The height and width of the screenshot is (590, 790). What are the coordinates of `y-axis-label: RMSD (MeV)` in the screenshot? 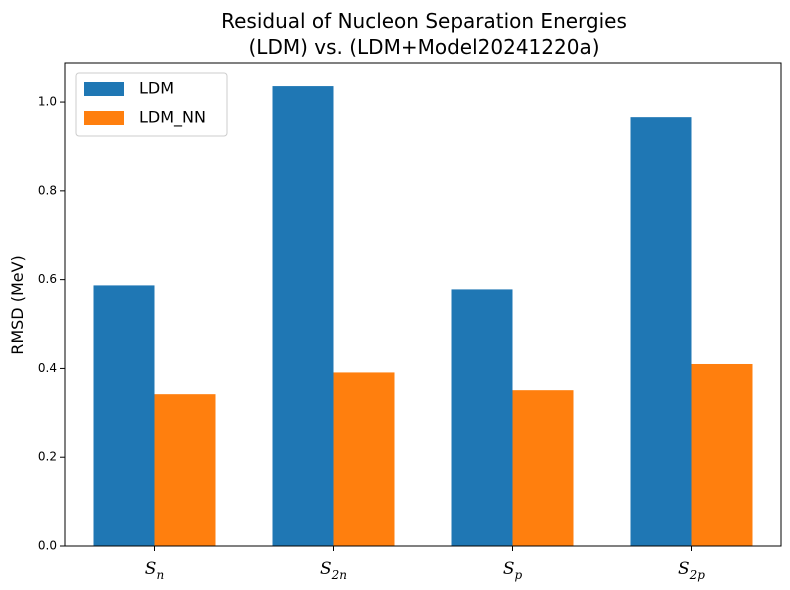 It's located at (17, 305).